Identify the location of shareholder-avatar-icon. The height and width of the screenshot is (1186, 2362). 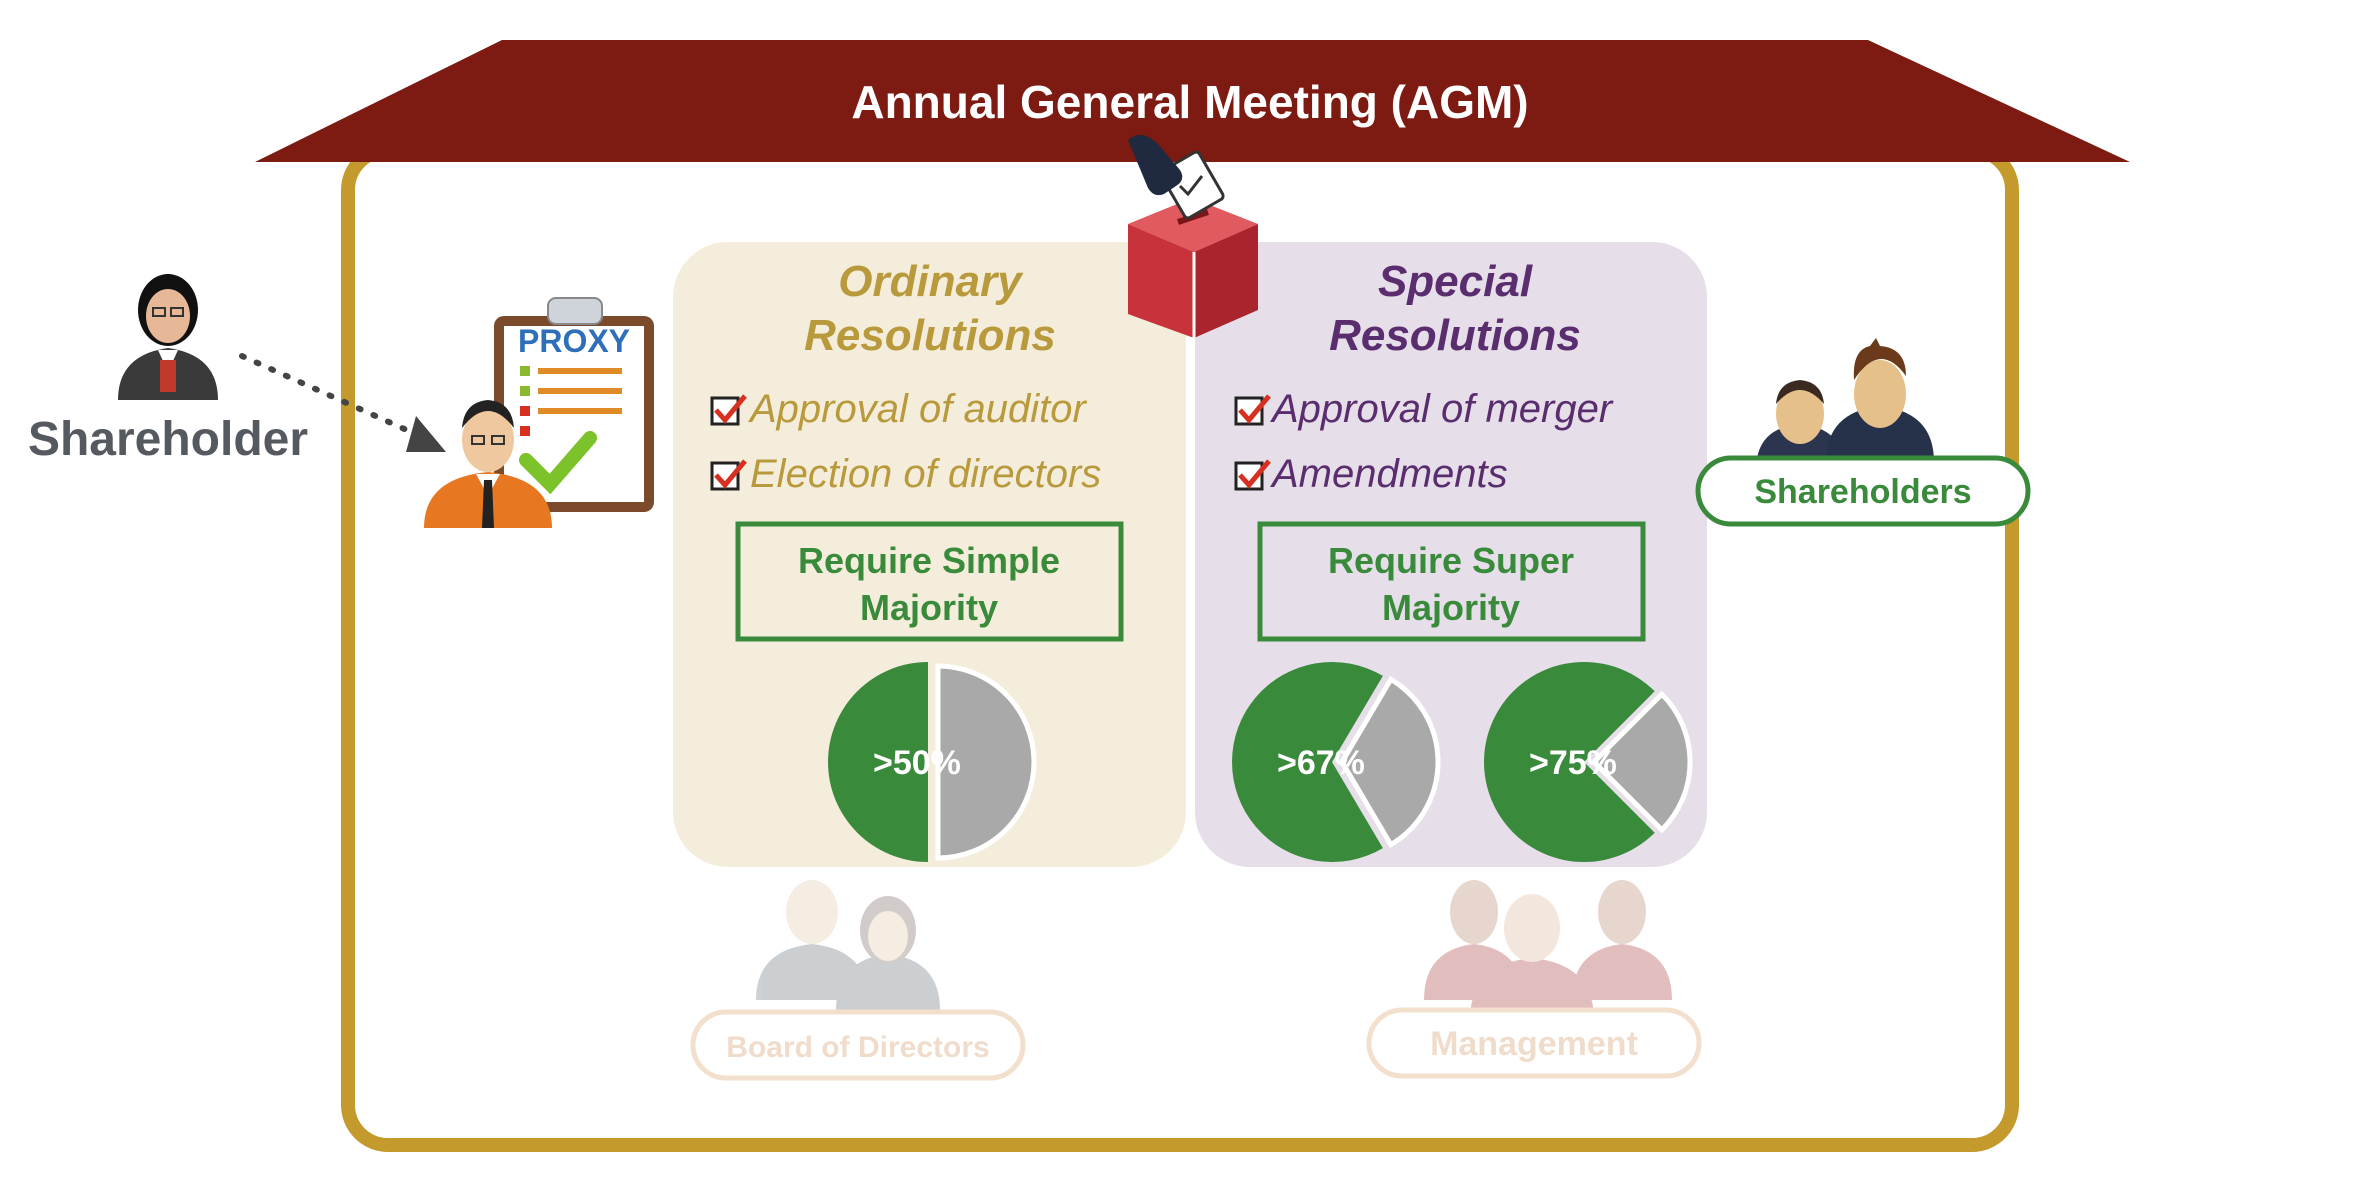
(168, 337).